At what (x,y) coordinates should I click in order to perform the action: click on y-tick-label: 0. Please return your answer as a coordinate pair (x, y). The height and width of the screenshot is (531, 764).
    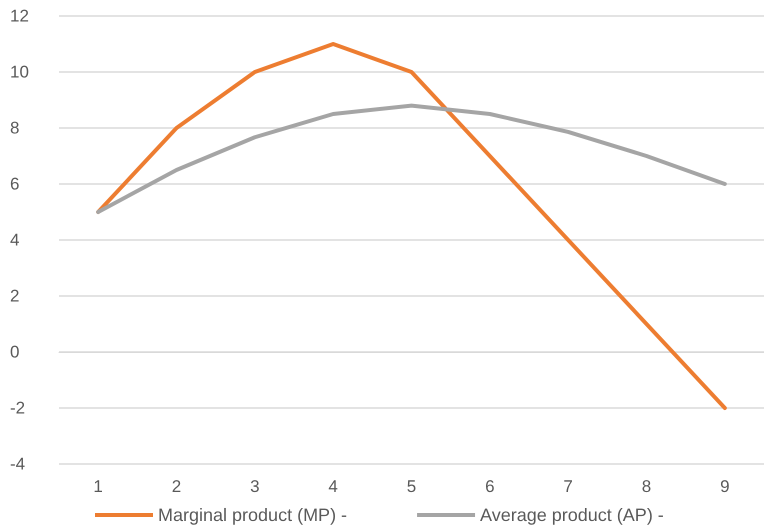
    Looking at the image, I should click on (15, 352).